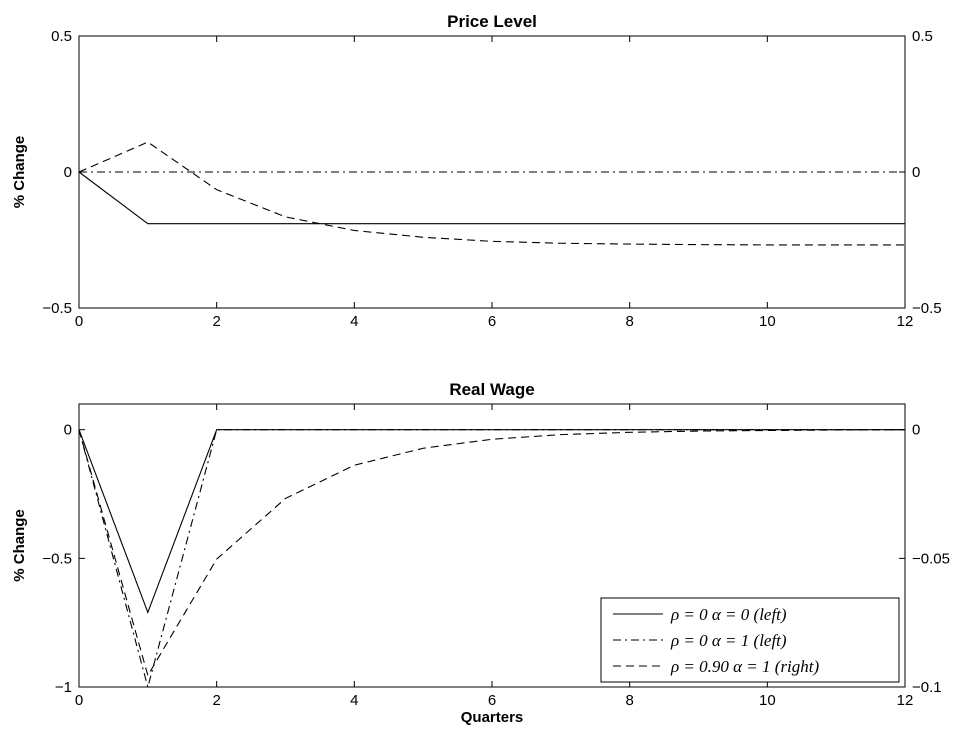 This screenshot has height=740, width=963. What do you see at coordinates (491, 389) in the screenshot?
I see `chart-title: Real Wage` at bounding box center [491, 389].